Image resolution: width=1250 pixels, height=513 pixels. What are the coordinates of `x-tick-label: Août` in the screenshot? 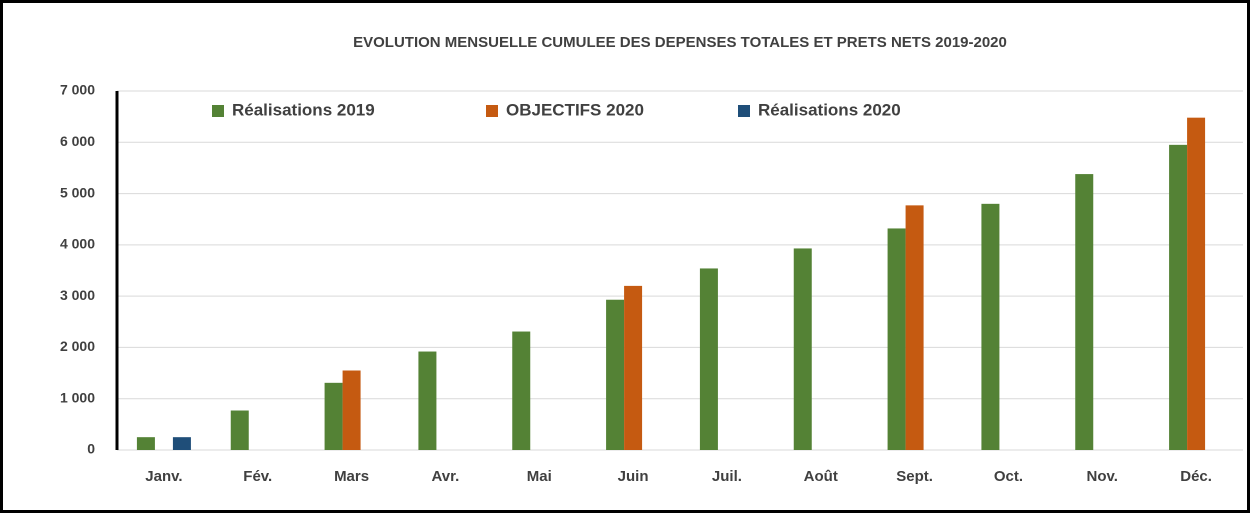 It's located at (821, 476).